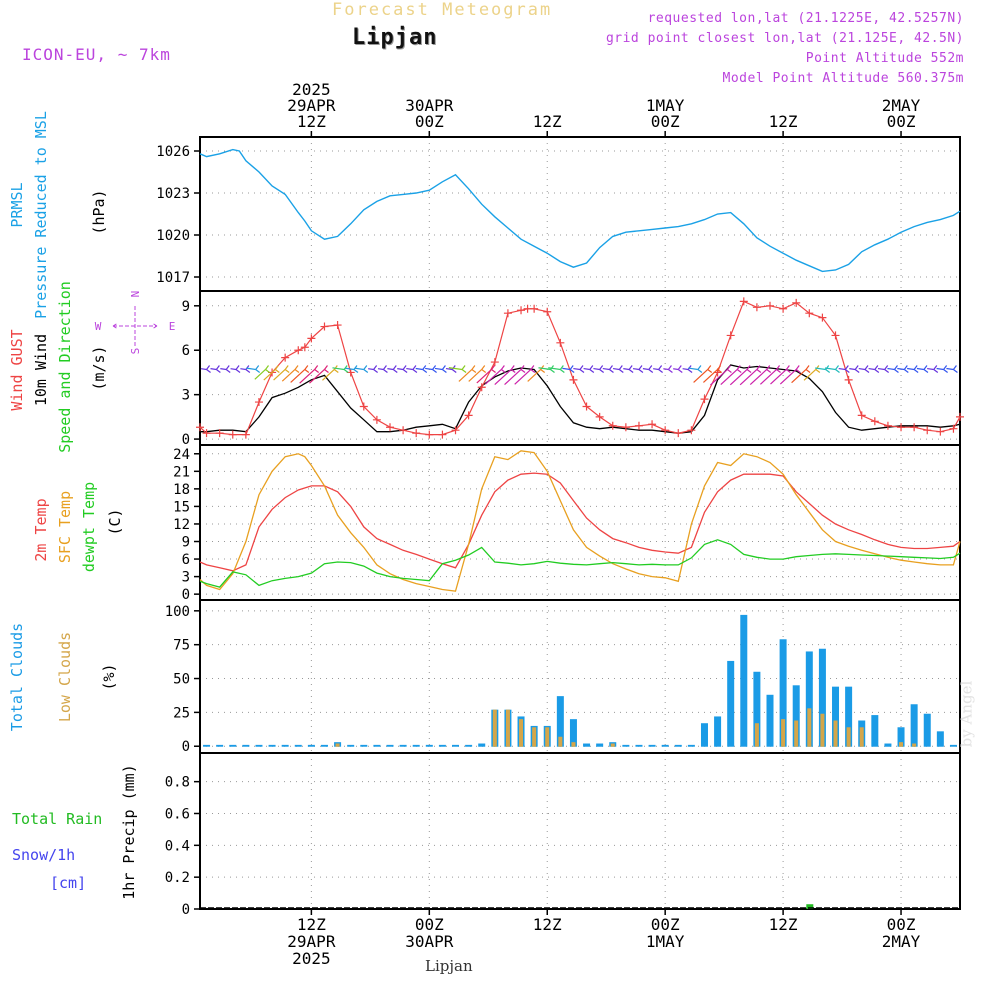 This screenshot has width=1000, height=1000. What do you see at coordinates (68, 883) in the screenshot?
I see `snow-unit-label: [cm]` at bounding box center [68, 883].